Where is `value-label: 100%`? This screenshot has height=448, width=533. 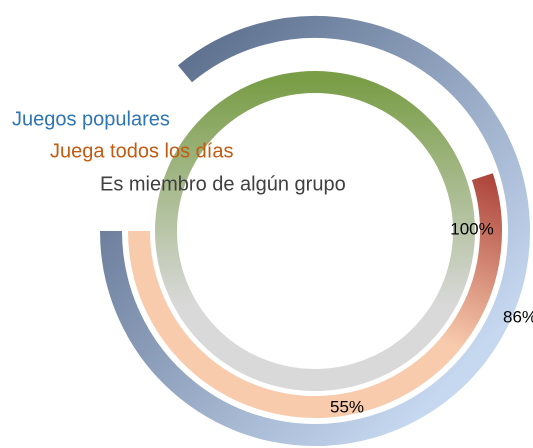 value-label: 100% is located at coordinates (471, 228).